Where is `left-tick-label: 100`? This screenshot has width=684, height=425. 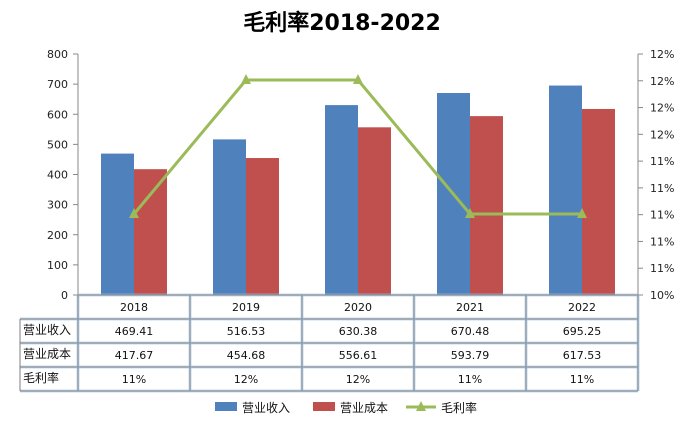
left-tick-label: 100 is located at coordinates (57, 265).